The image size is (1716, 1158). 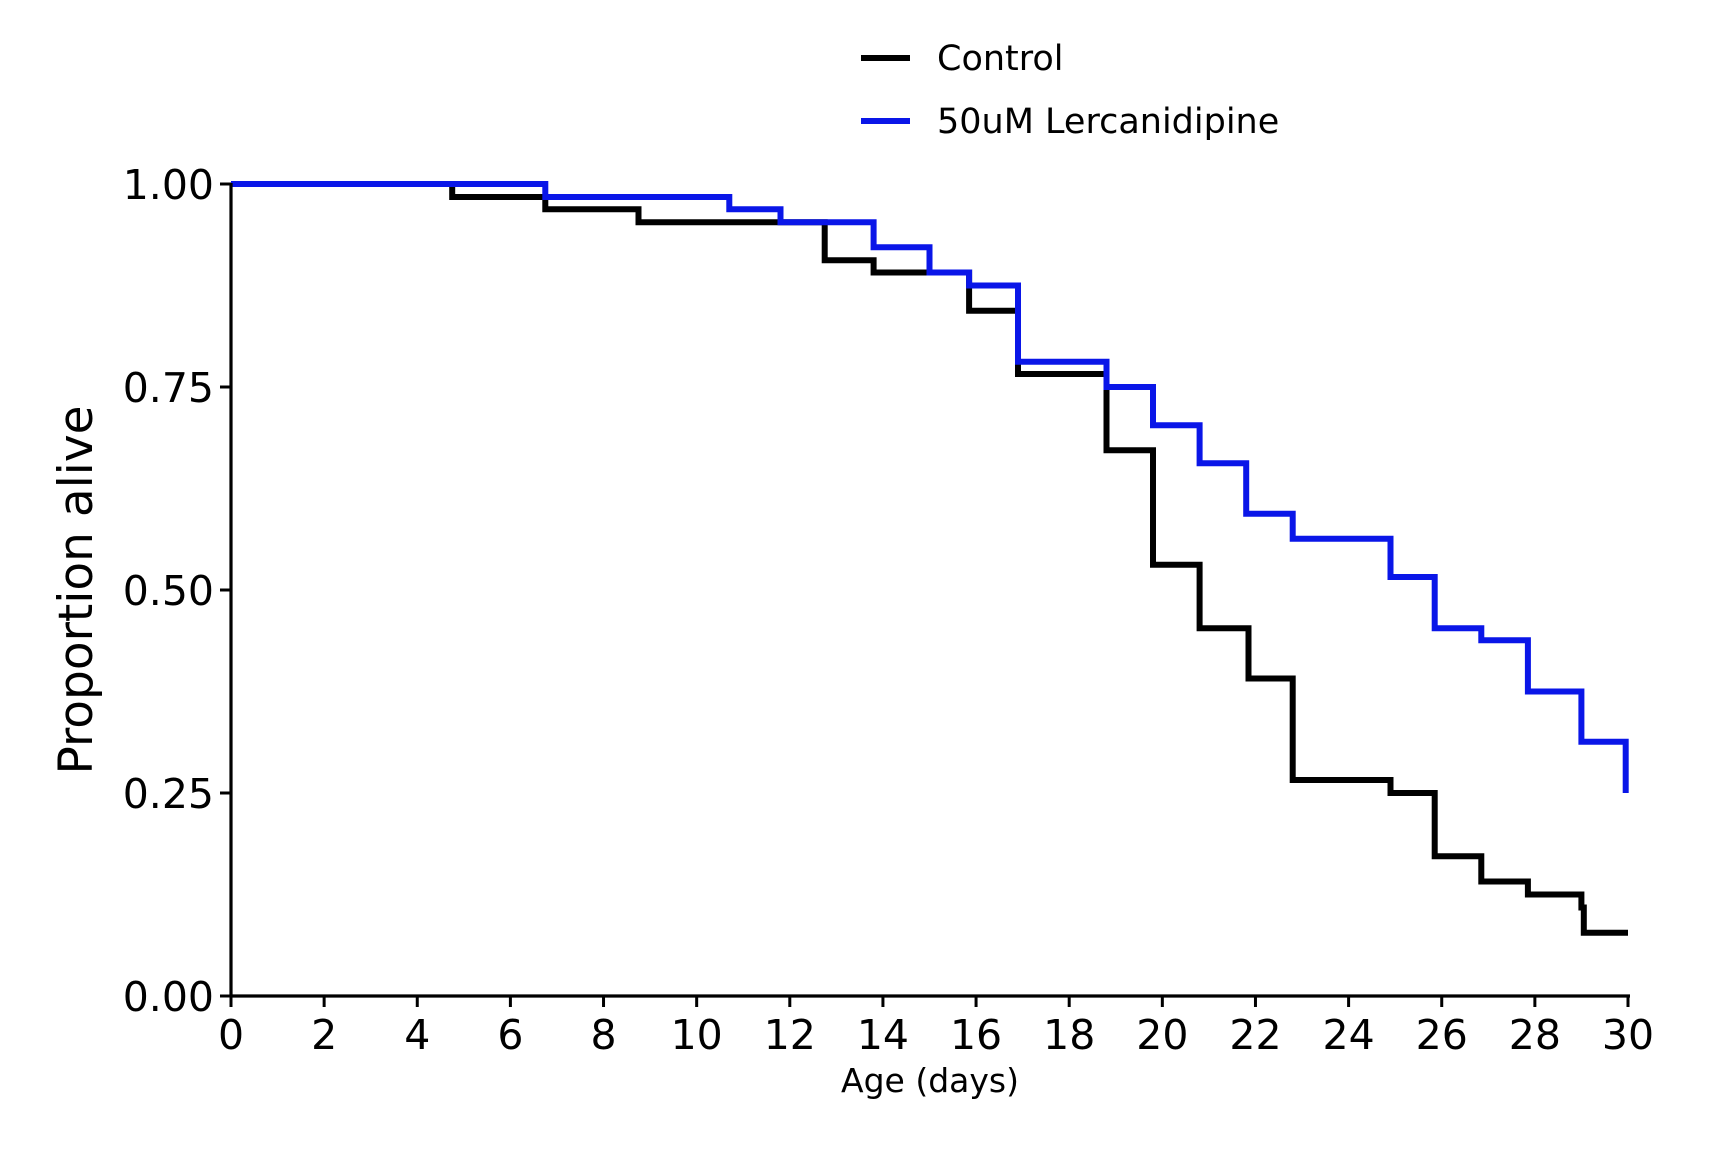 What do you see at coordinates (168, 997) in the screenshot?
I see `y-tick-label: 0.00` at bounding box center [168, 997].